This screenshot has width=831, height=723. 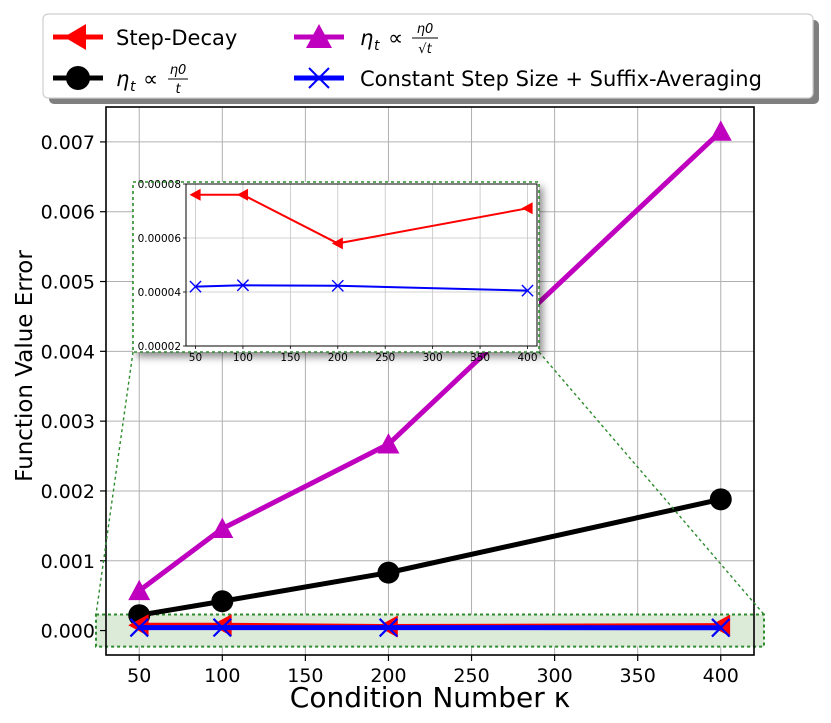 I want to click on legend-propto-1: ∝, so click(x=150, y=79).